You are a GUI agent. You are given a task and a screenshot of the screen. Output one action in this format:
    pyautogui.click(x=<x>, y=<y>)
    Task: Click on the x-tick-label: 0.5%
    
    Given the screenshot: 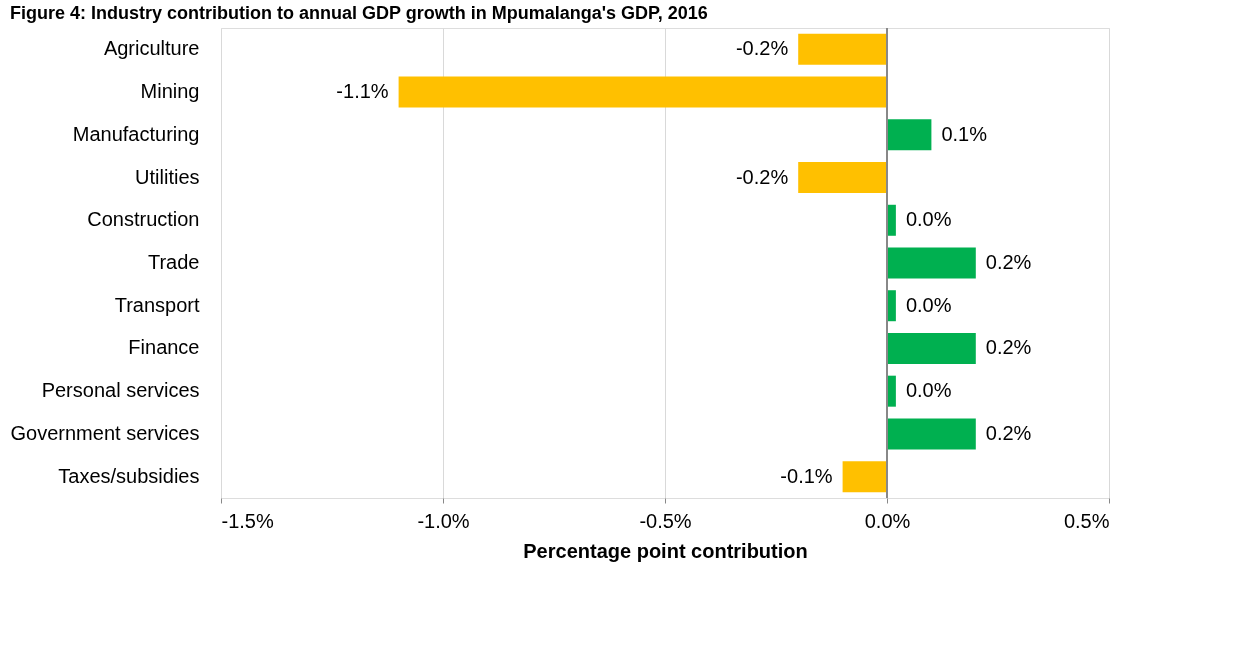 What is the action you would take?
    pyautogui.click(x=1086, y=520)
    